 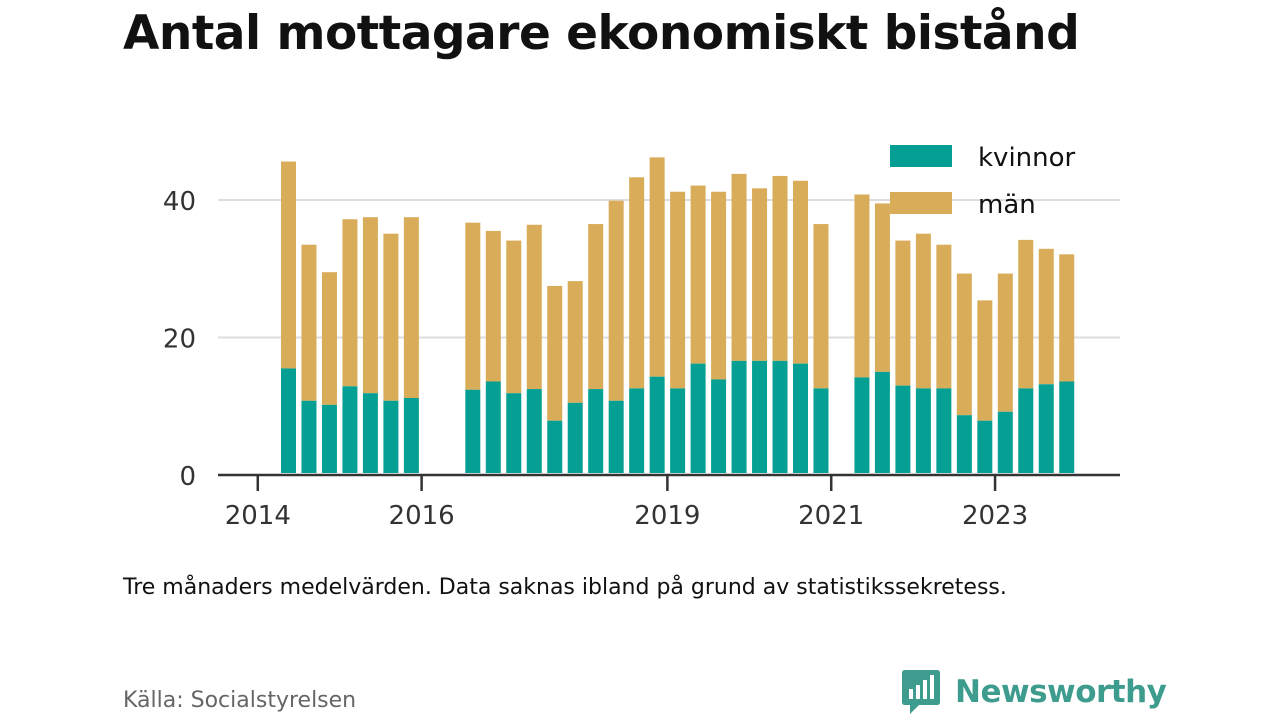 What do you see at coordinates (187, 477) in the screenshot?
I see `y-tick-label: 0` at bounding box center [187, 477].